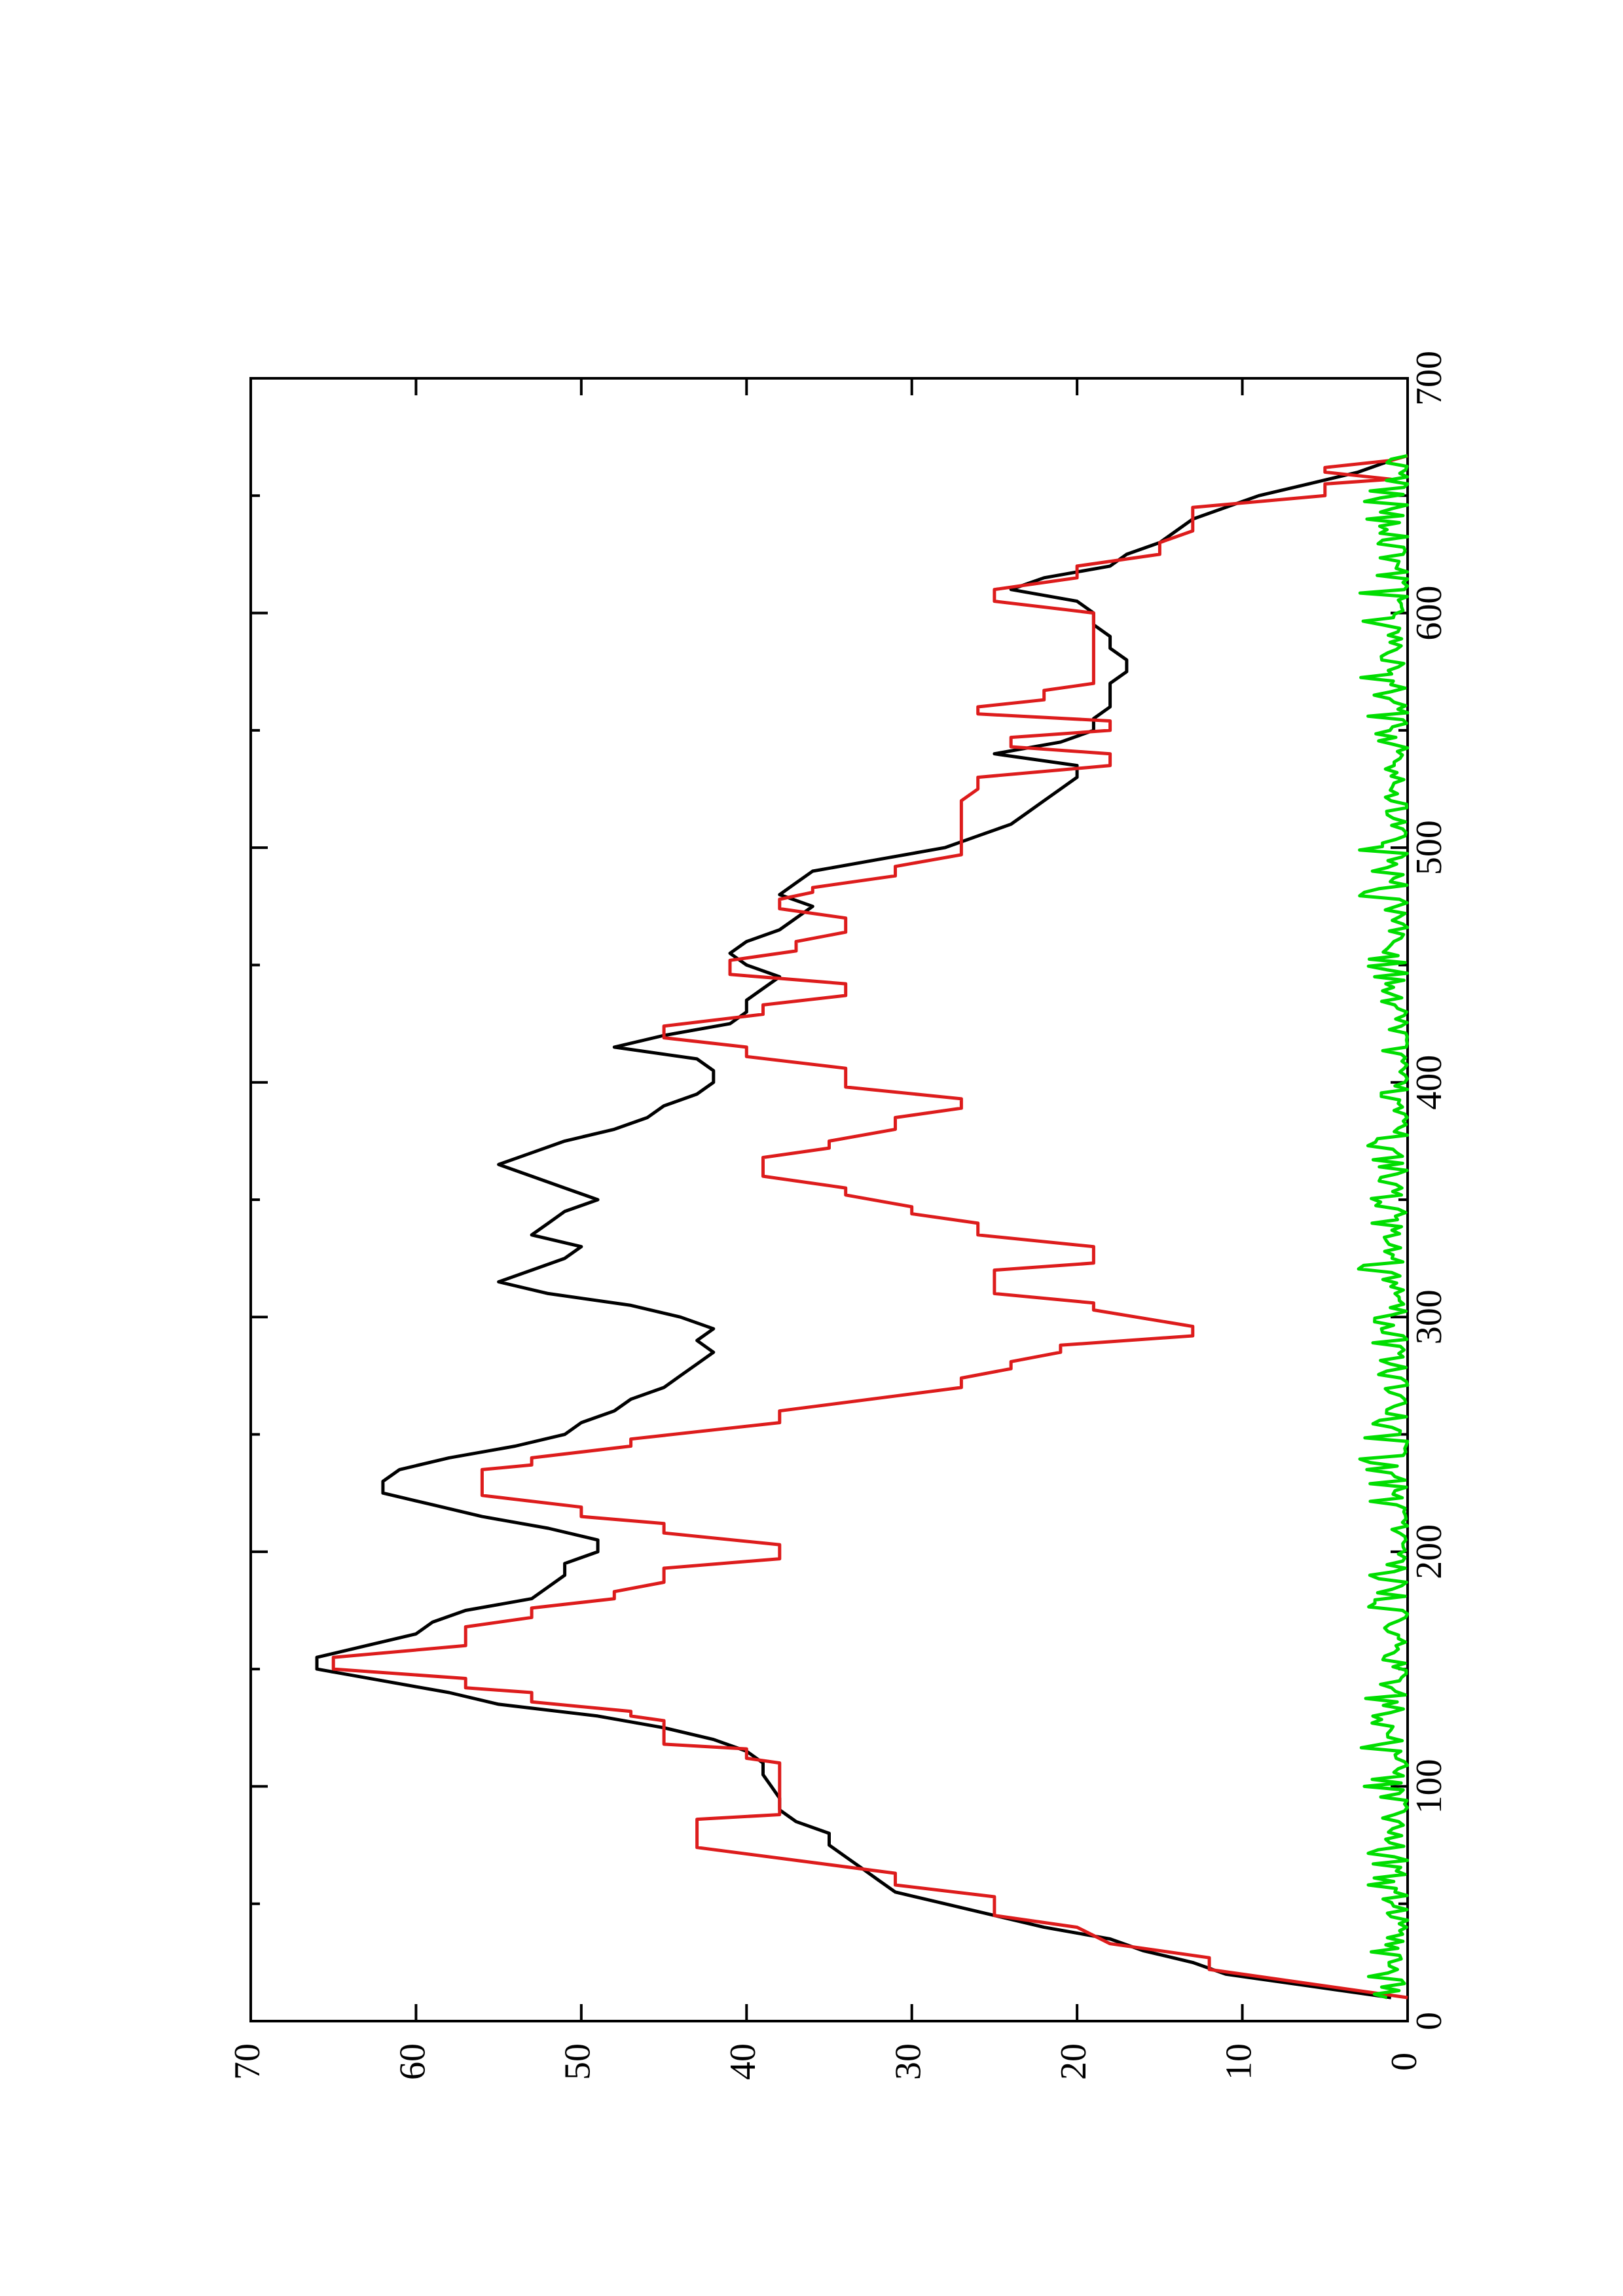 This screenshot has height=2296, width=1623. What do you see at coordinates (1429, 1551) in the screenshot?
I see `x-tick-label: 200` at bounding box center [1429, 1551].